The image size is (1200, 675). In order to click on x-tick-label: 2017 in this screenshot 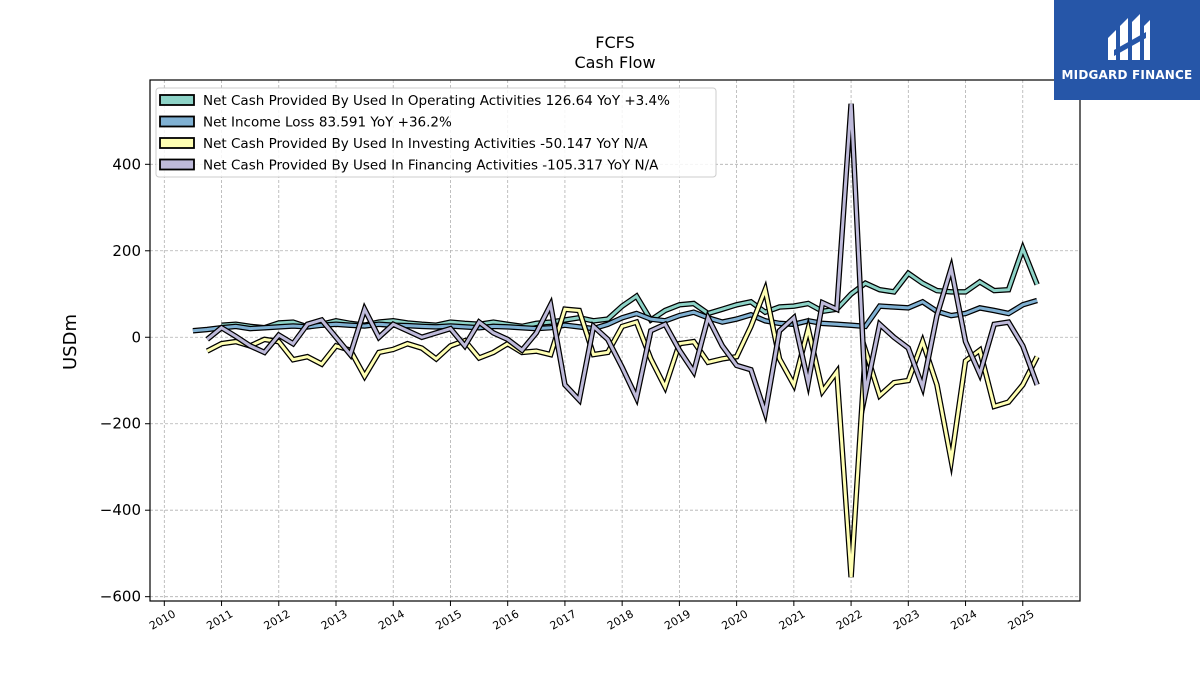, I will do `click(563, 619)`.